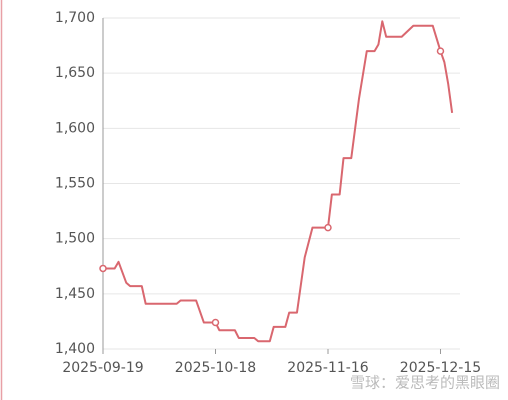  What do you see at coordinates (102, 368) in the screenshot?
I see `x-tick-label: 2025-09-19` at bounding box center [102, 368].